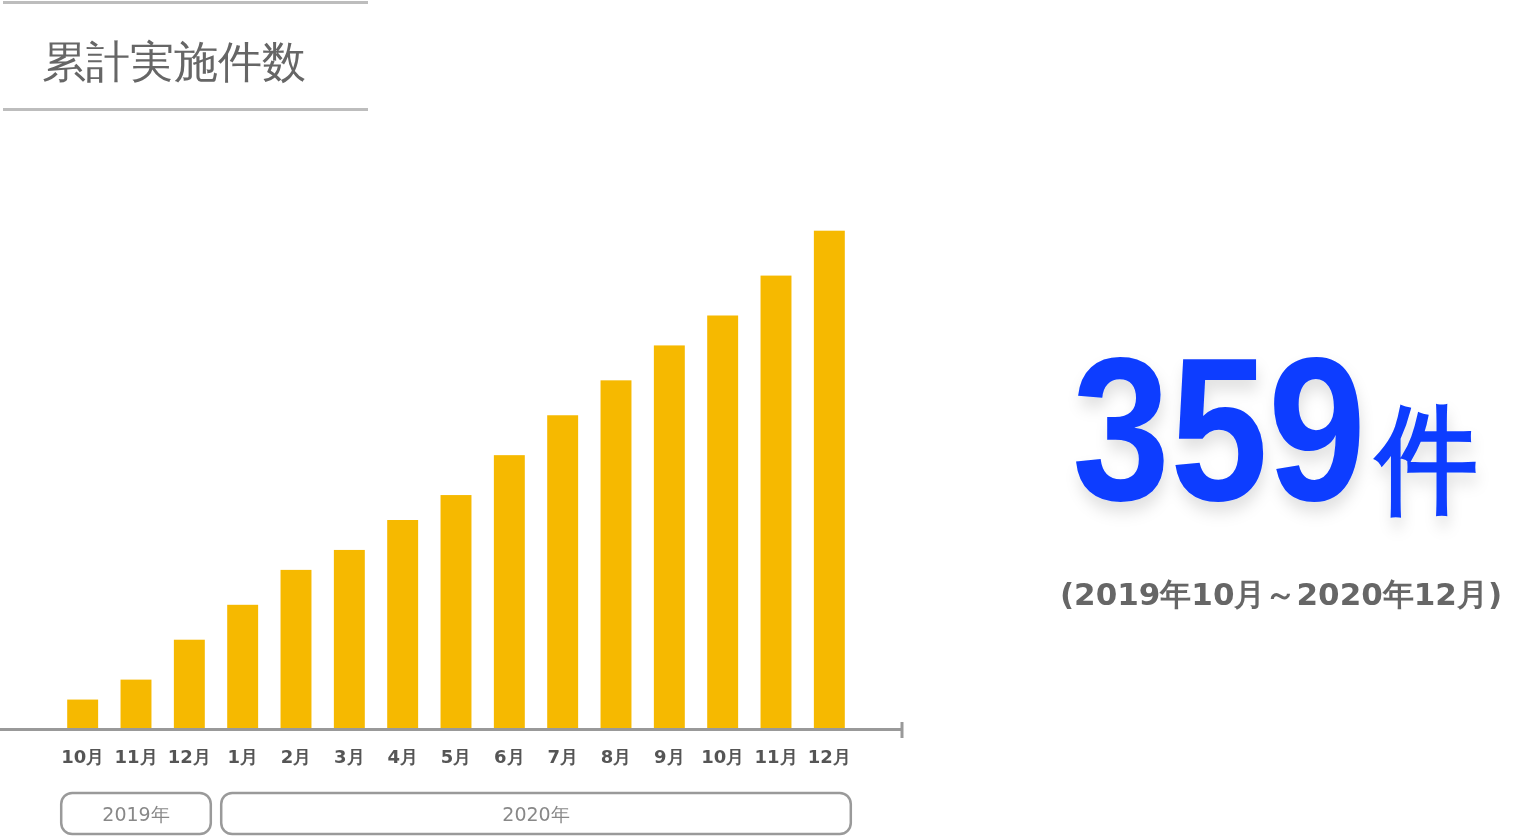 This screenshot has width=1518, height=837. What do you see at coordinates (1281, 594) in the screenshot?
I see `text: (2019年10月～2020年12月)` at bounding box center [1281, 594].